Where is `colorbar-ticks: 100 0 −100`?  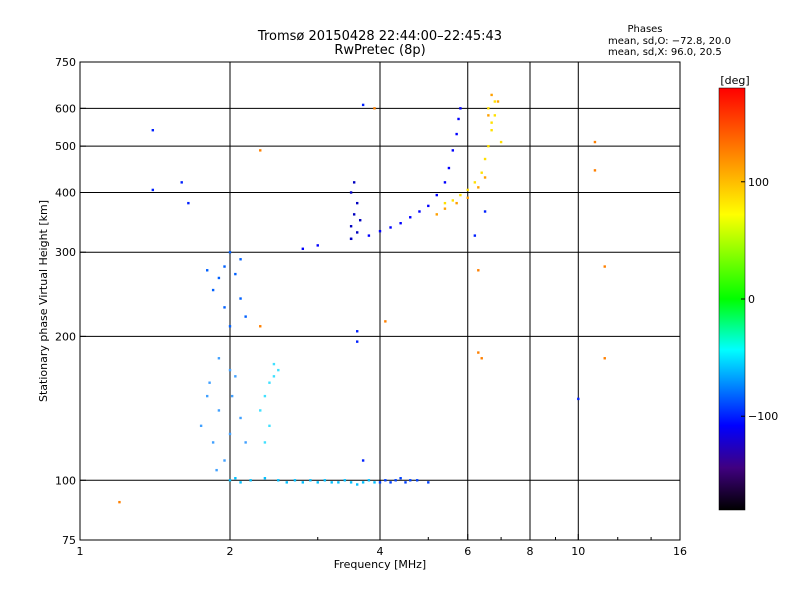
colorbar-ticks: 100 0 −100 is located at coordinates (759, 299).